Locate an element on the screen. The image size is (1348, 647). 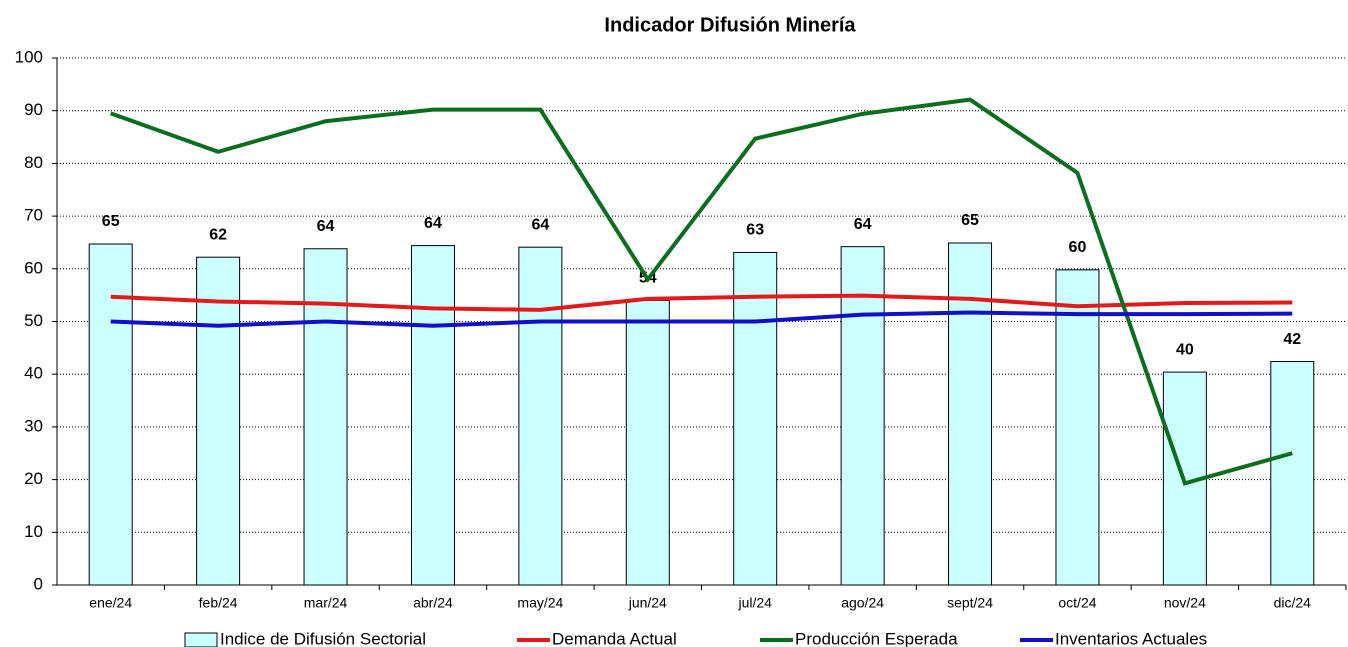
x-tick-label: mar/24 is located at coordinates (326, 603).